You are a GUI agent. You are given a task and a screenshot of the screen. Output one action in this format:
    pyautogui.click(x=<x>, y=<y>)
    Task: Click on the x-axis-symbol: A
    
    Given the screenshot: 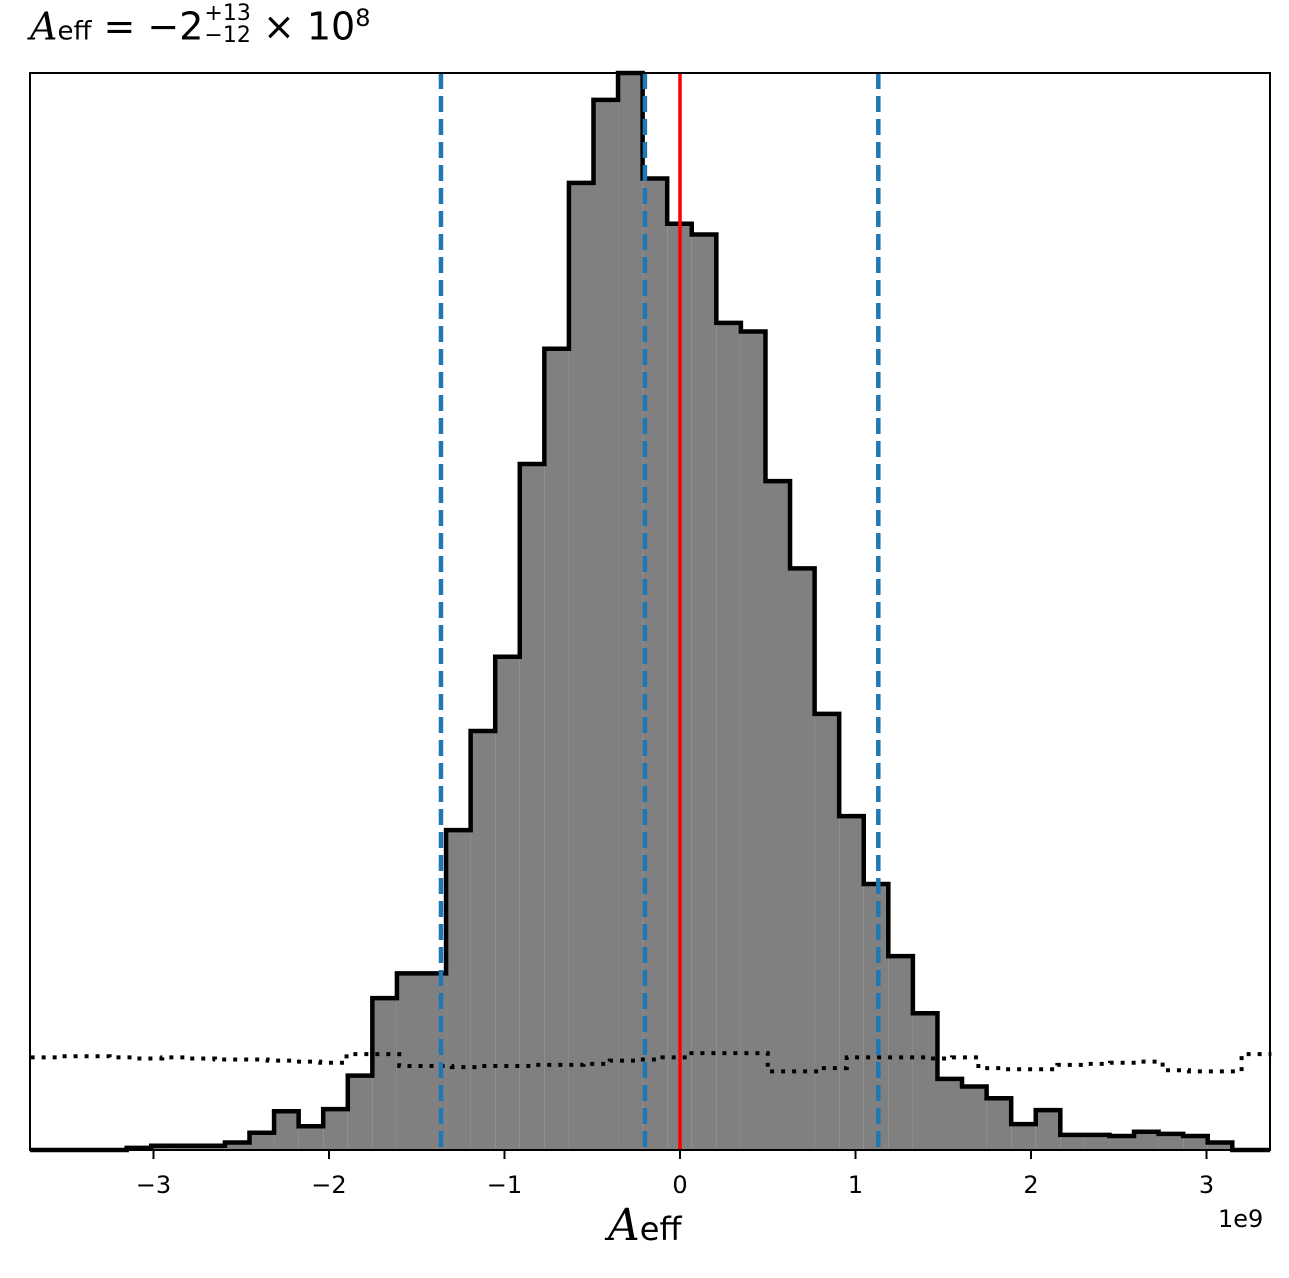 What is the action you would take?
    pyautogui.click(x=624, y=1225)
    